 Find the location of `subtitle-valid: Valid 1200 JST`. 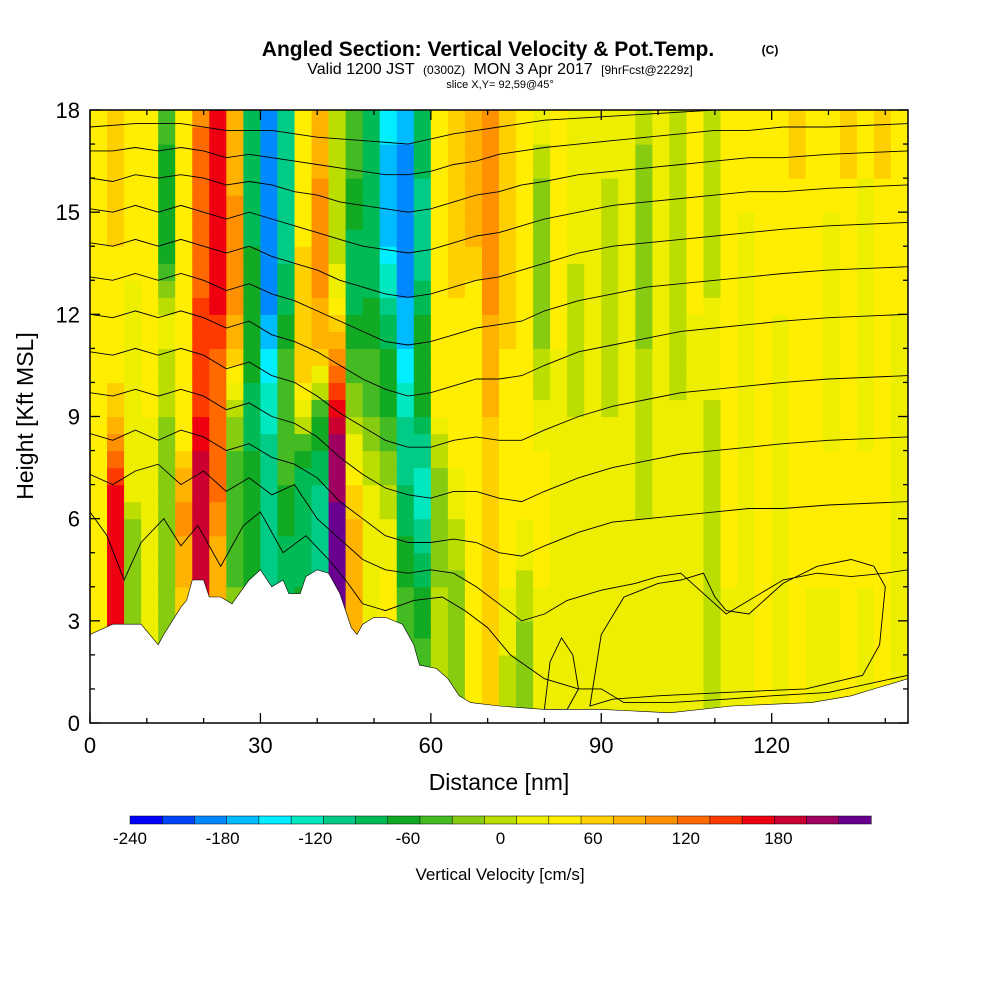

subtitle-valid: Valid 1200 JST is located at coordinates (361, 69).